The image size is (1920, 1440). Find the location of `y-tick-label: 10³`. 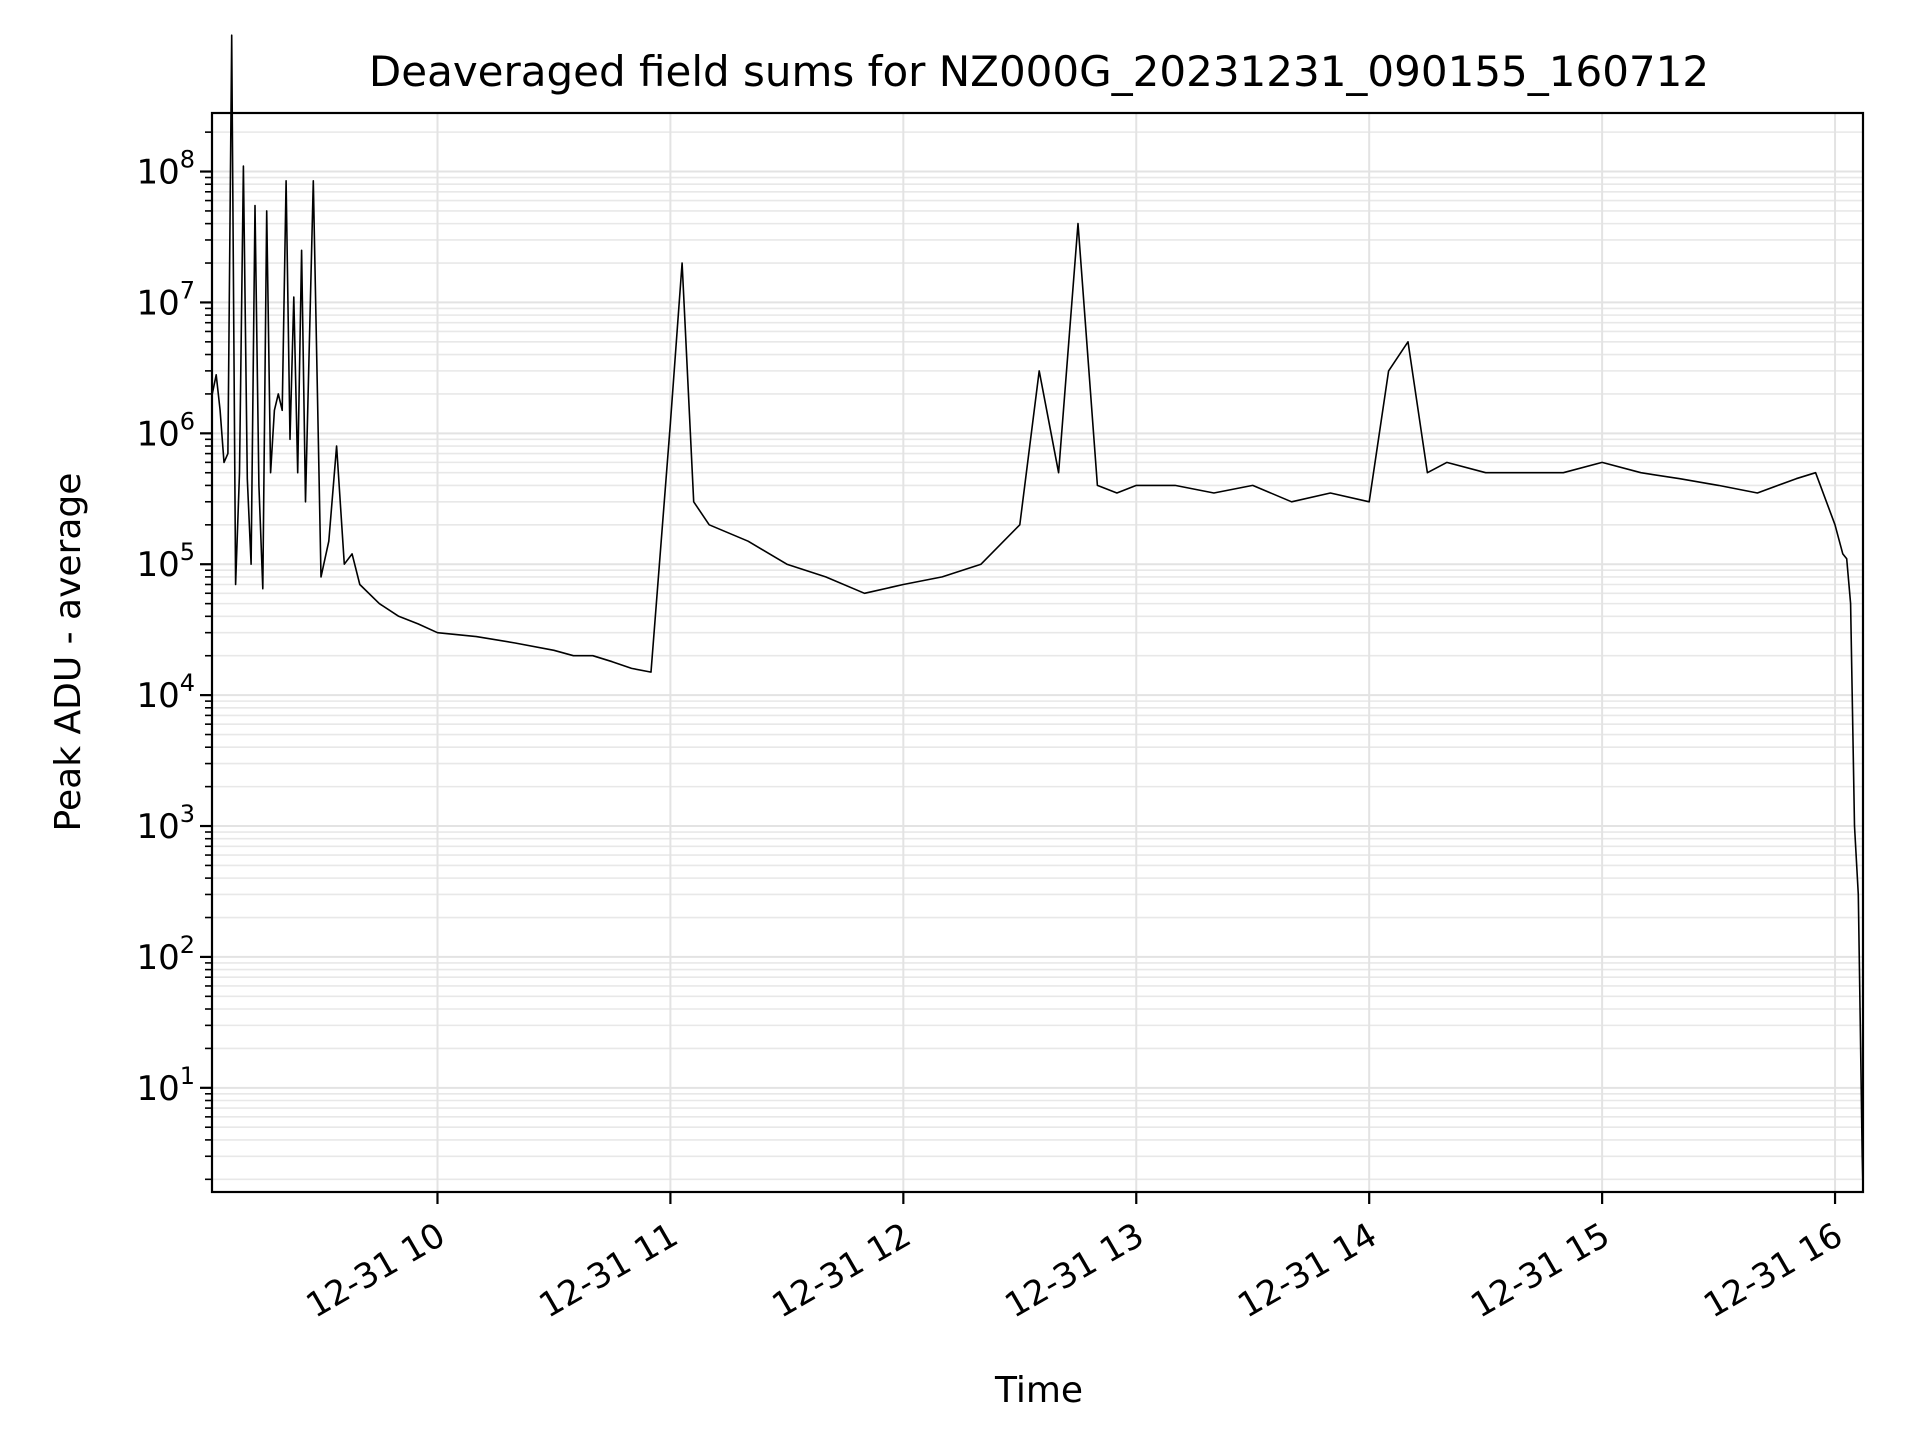

y-tick-label: 10³ is located at coordinates (165, 823).